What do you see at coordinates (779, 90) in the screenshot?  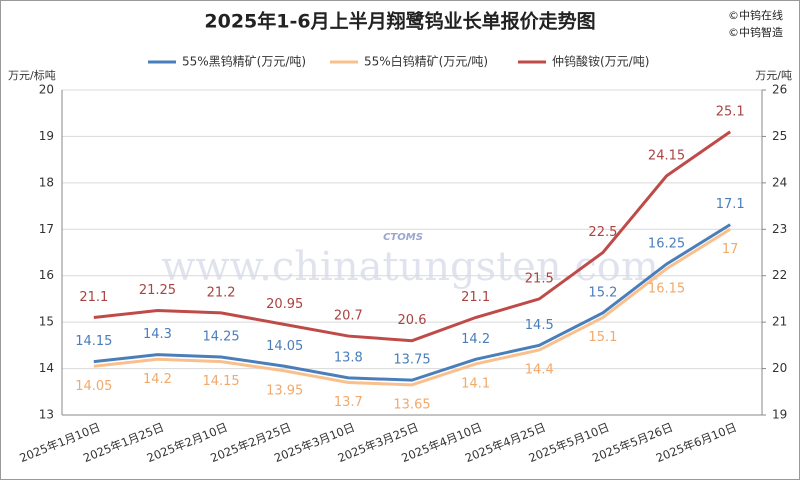 I see `y2-tick-label: 26` at bounding box center [779, 90].